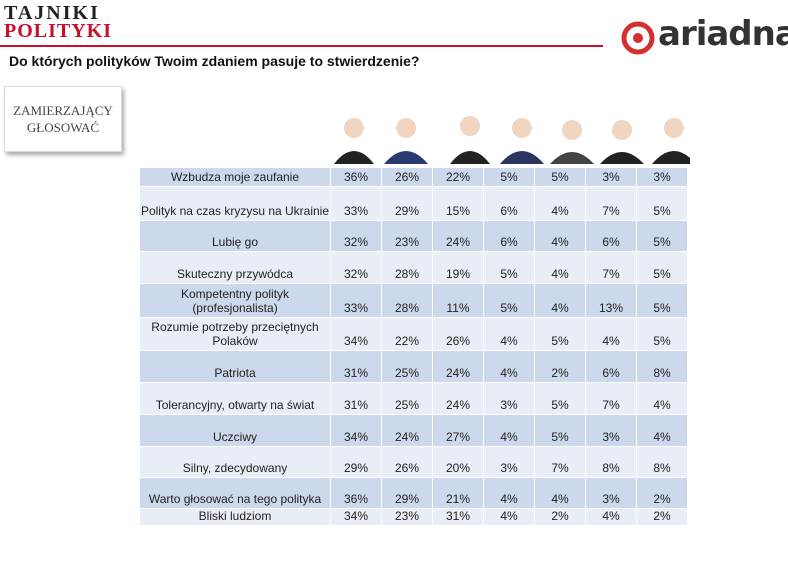  What do you see at coordinates (52, 13) in the screenshot?
I see `logo-line: TAJNIKI` at bounding box center [52, 13].